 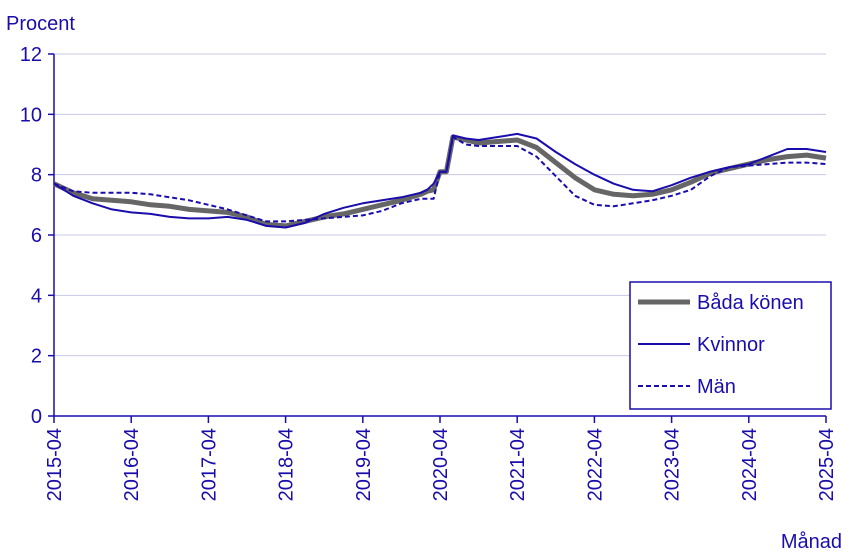 I want to click on y-axis-tick-labels: 0 2 4 6 8 10 12, so click(x=37, y=236).